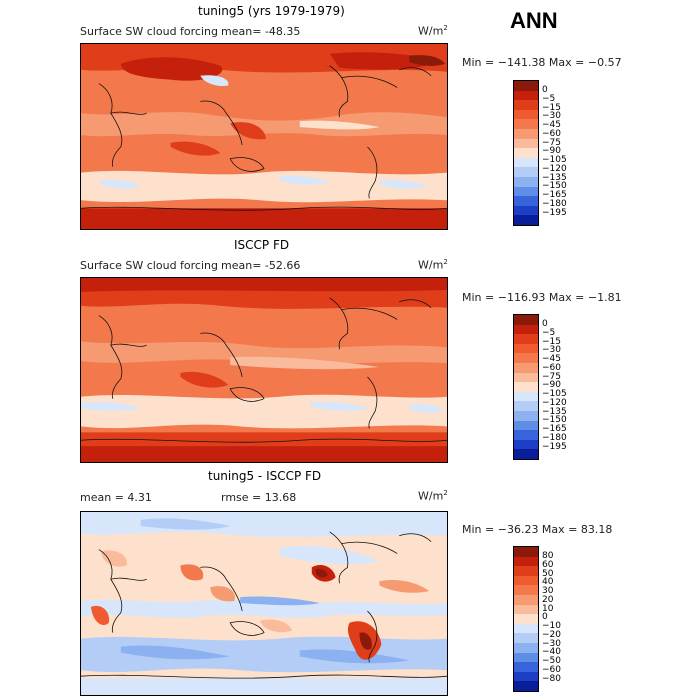  I want to click on panel1-map-field, so click(264, 136).